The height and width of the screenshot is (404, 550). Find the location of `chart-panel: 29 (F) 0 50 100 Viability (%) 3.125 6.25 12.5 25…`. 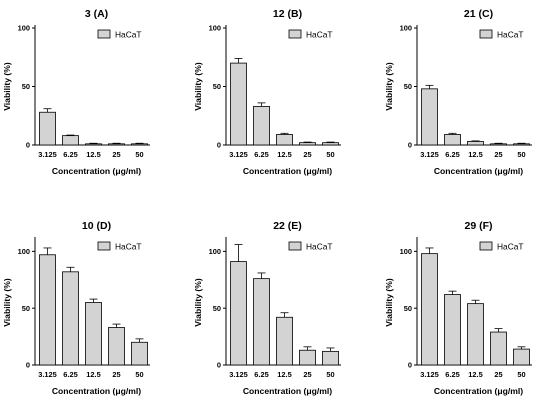

chart-panel: 29 (F) 0 50 100 Viability (%) 3.125 6.25 12.5 25… is located at coordinates (458, 308).